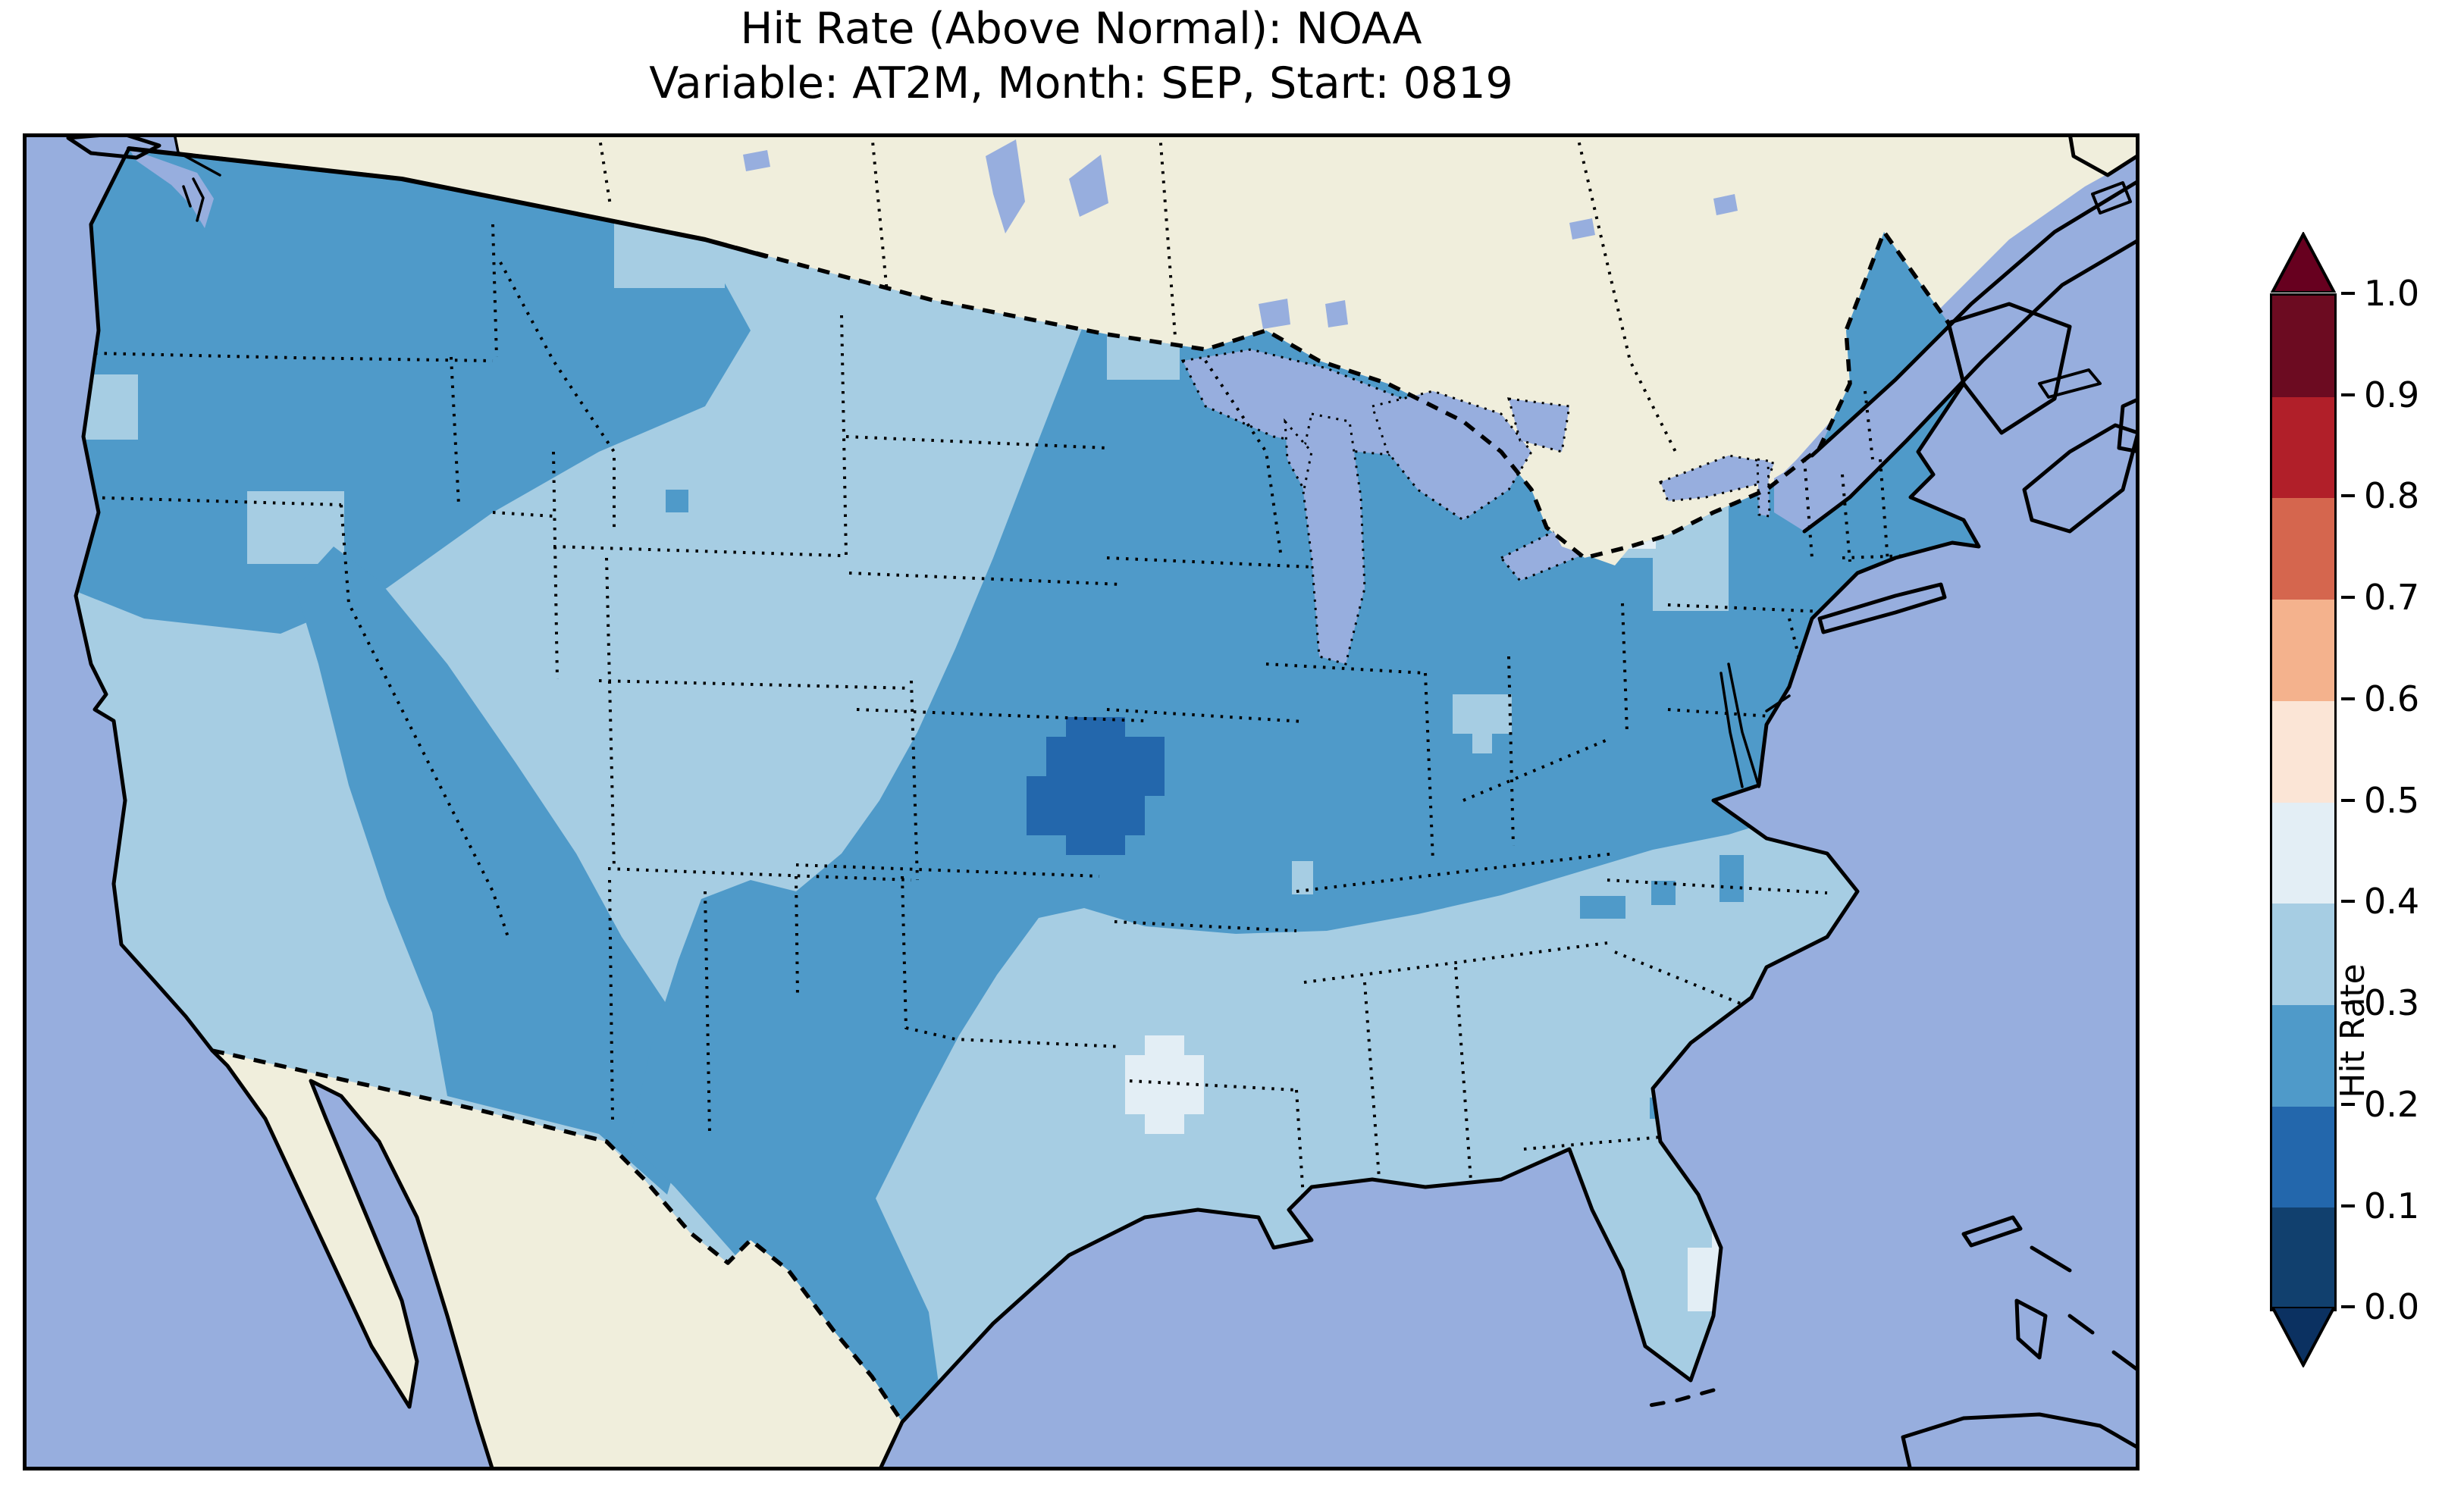 The image size is (2464, 1494). I want to click on field-virginia-coast-medium-cells, so click(1732, 878).